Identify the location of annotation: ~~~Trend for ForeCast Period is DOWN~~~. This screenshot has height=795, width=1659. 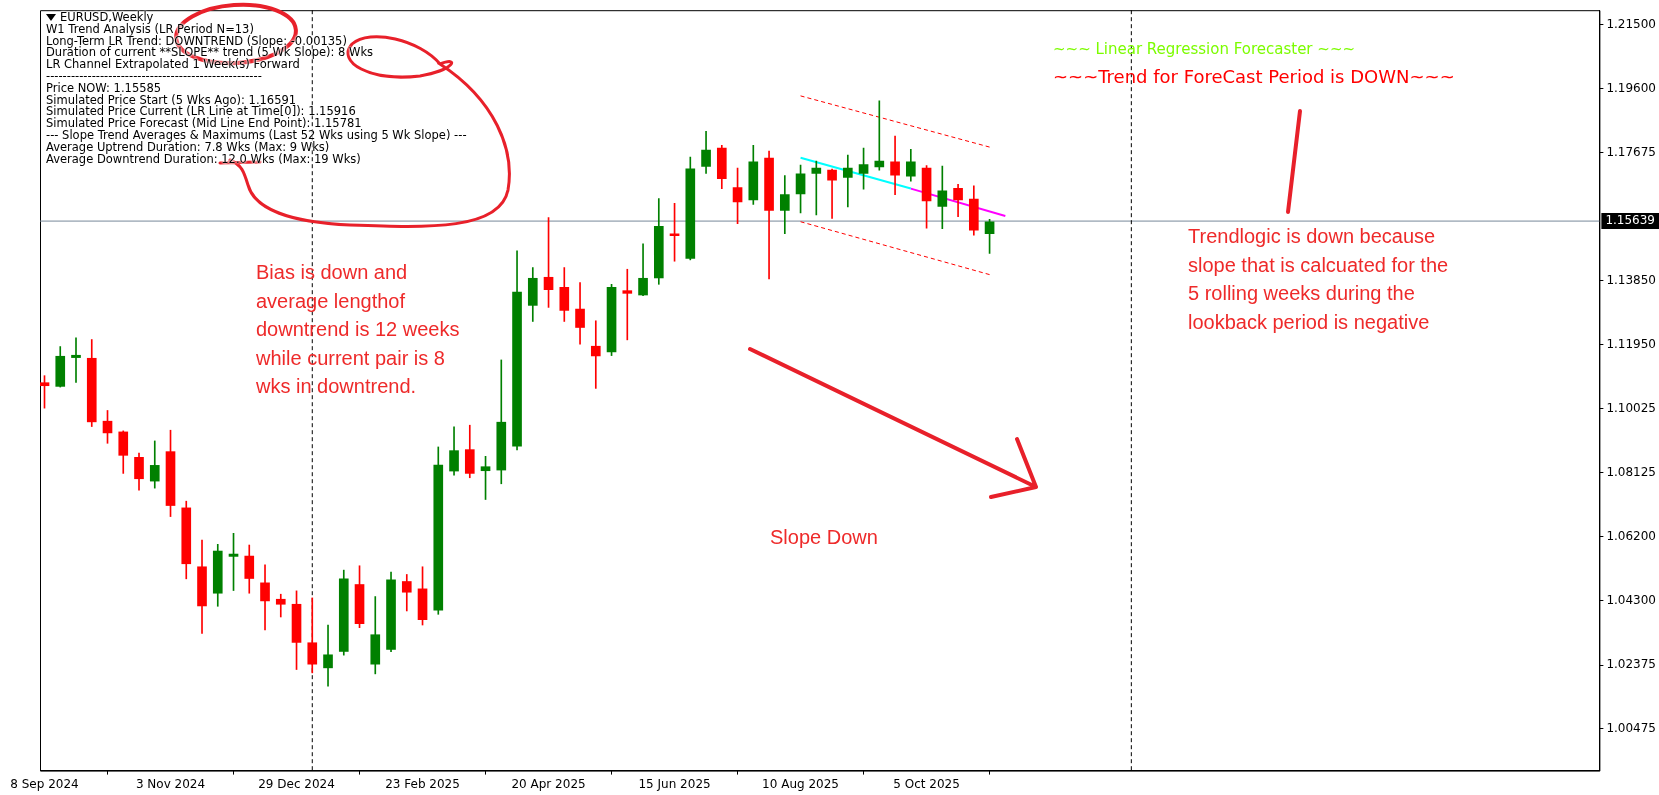
(1254, 76).